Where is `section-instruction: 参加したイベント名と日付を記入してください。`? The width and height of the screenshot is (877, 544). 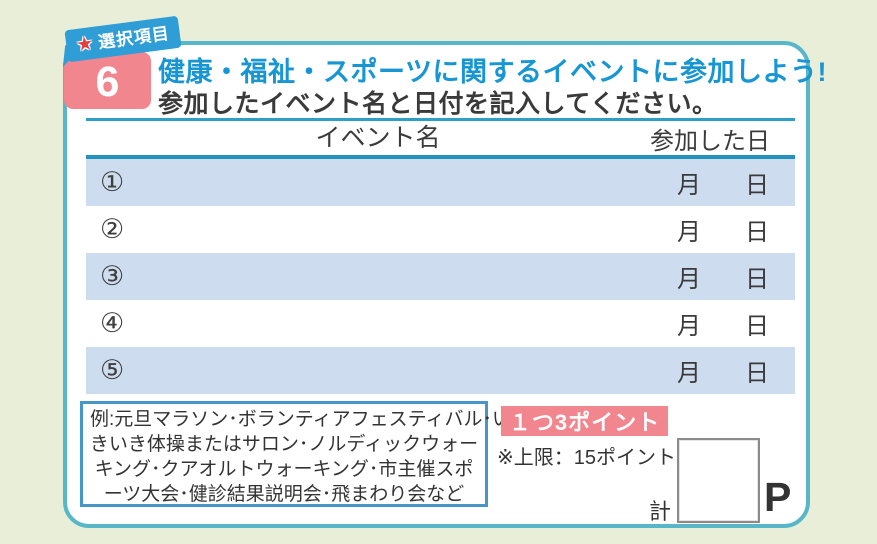
section-instruction: 参加したイベント名と日付を記入してください。 is located at coordinates (438, 104).